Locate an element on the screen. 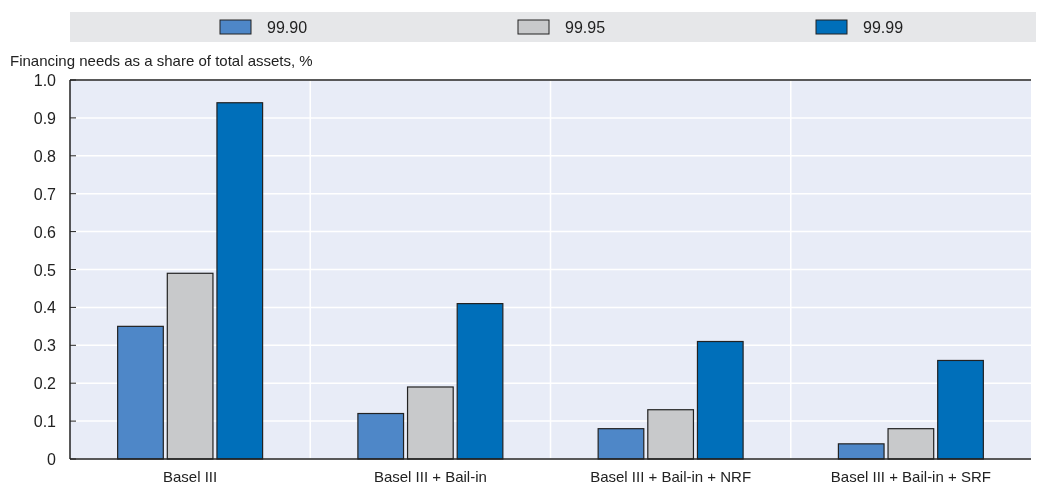 This screenshot has height=489, width=1041. y-tick-label: 0.1 is located at coordinates (45, 422).